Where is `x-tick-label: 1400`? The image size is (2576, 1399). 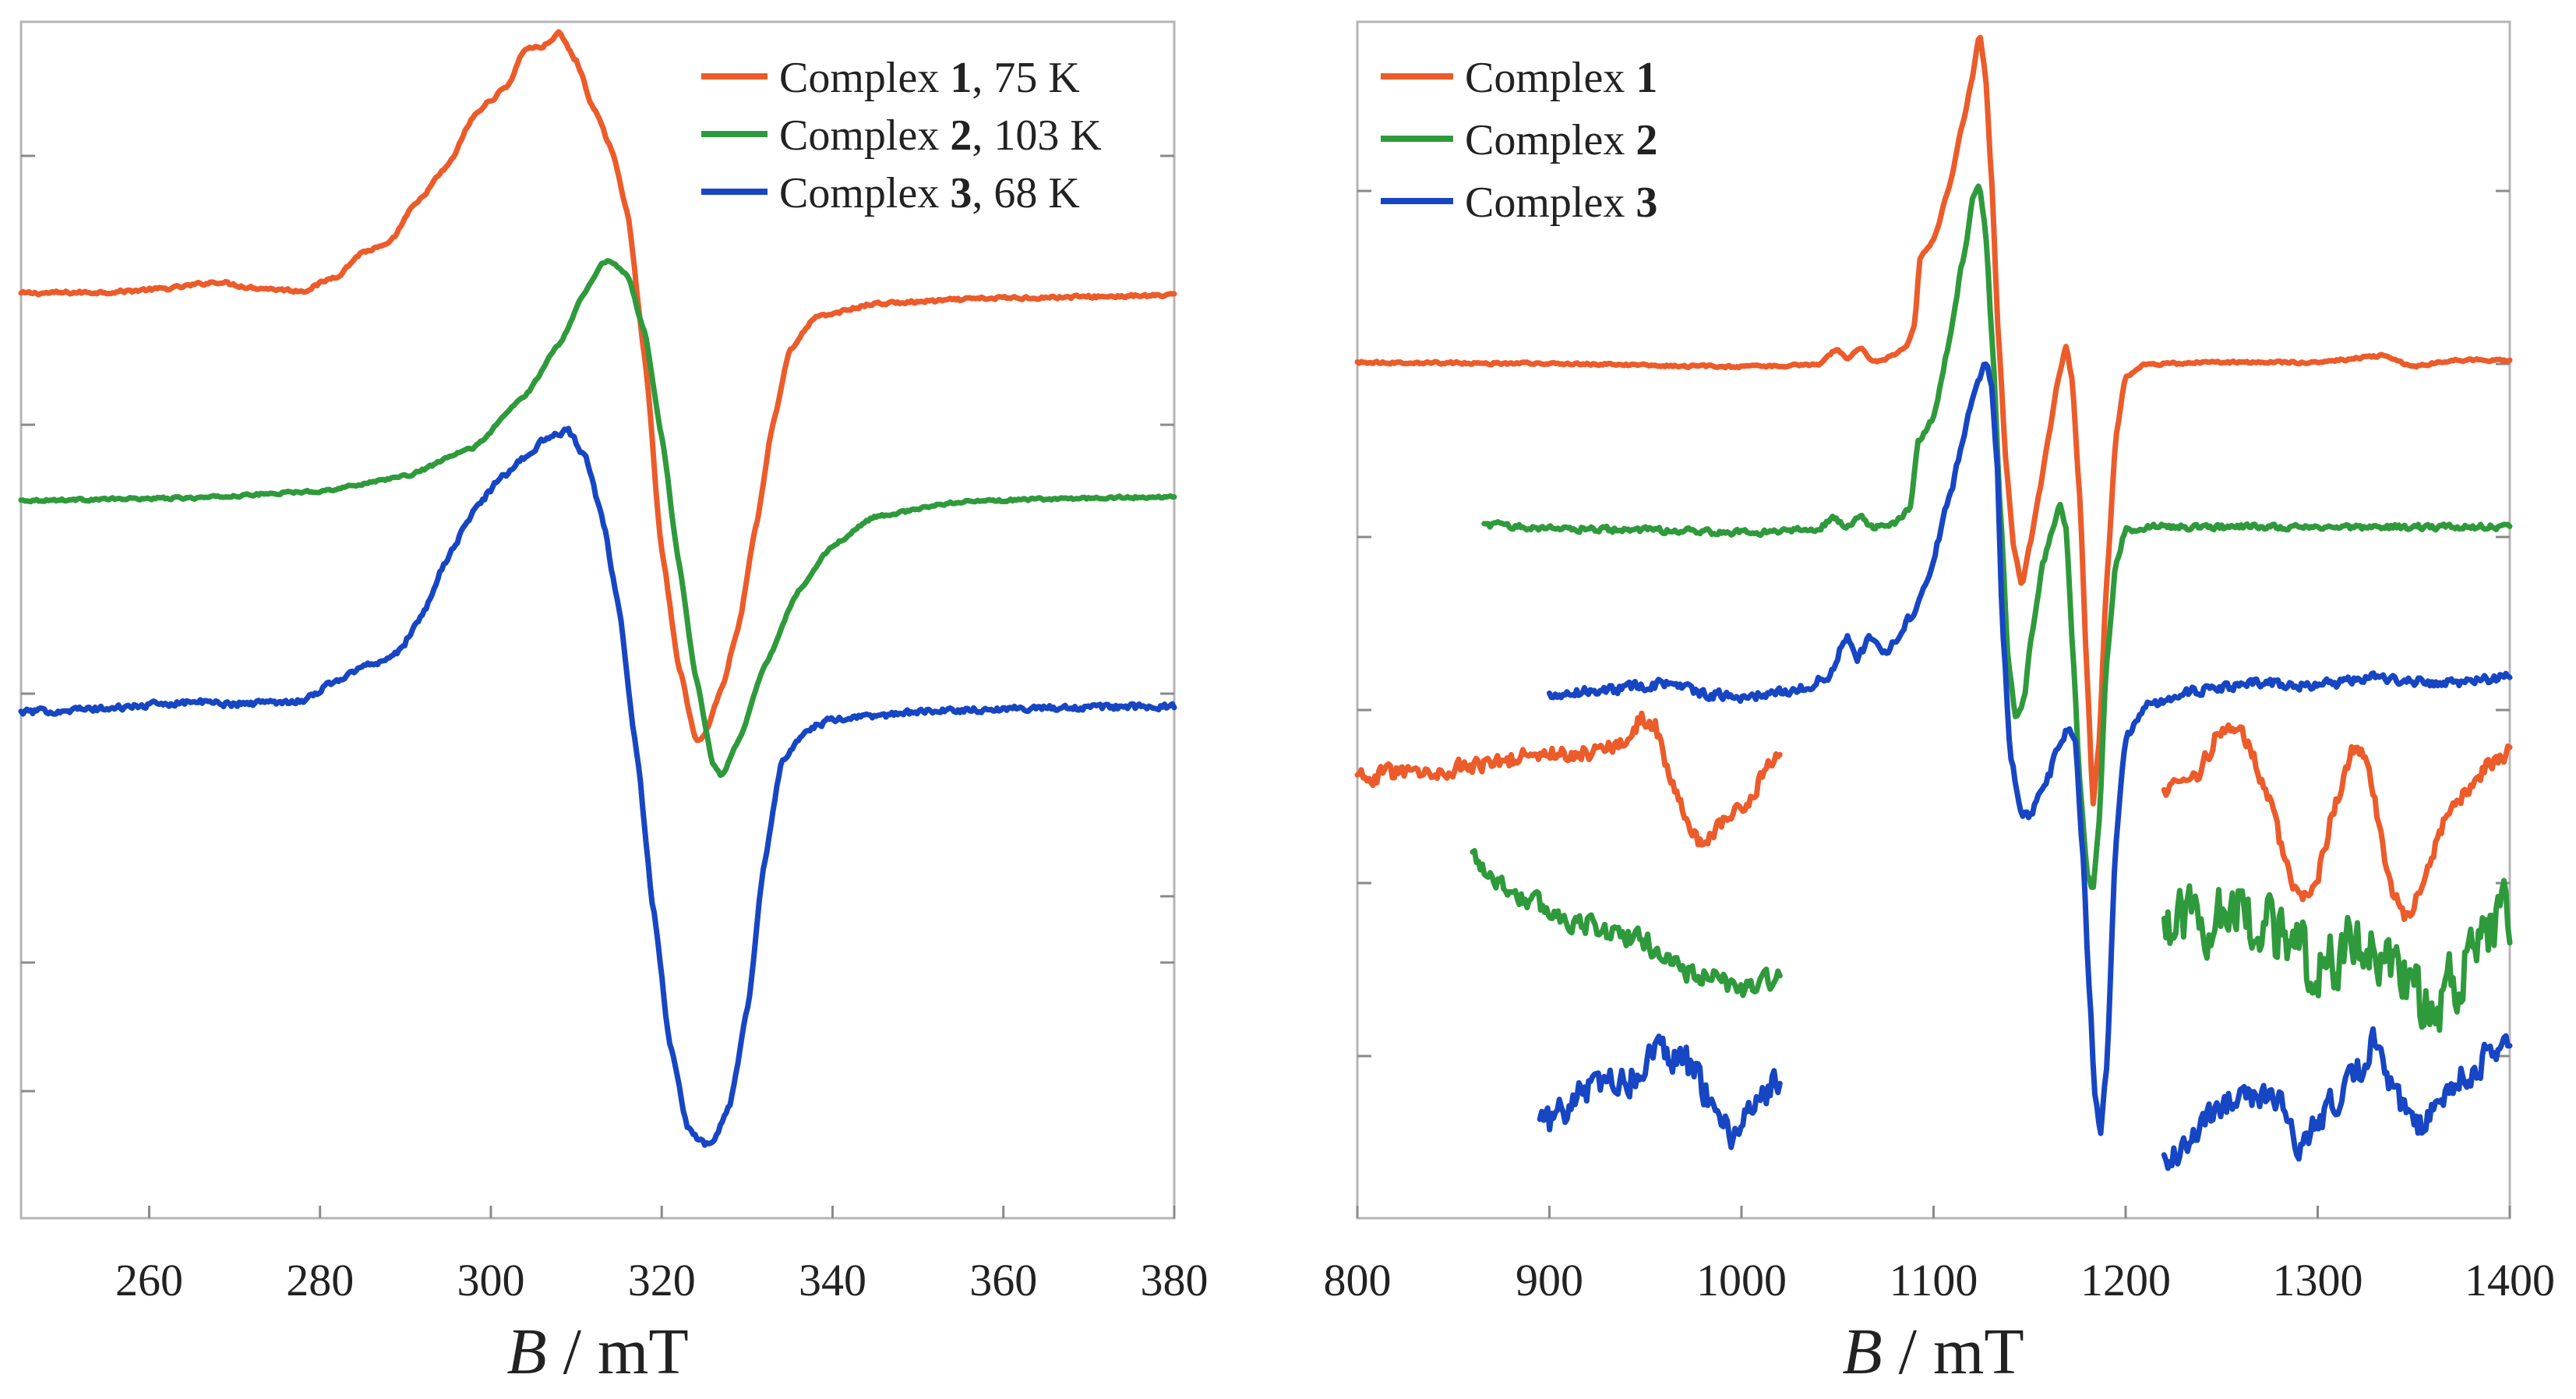
x-tick-label: 1400 is located at coordinates (2510, 1280).